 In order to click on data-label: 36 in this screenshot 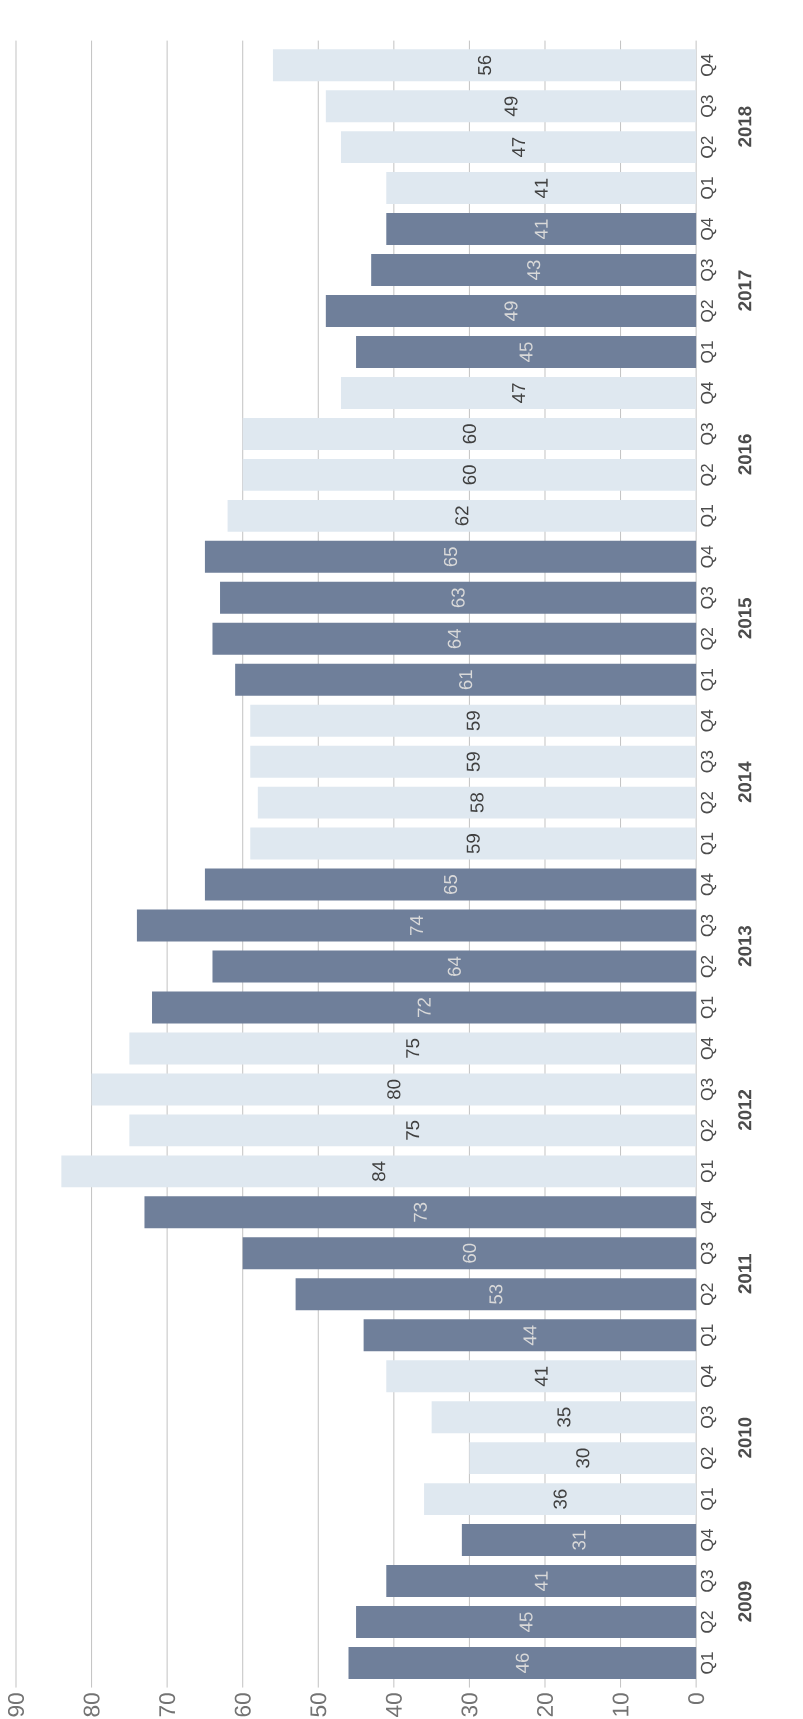, I will do `click(560, 1499)`.